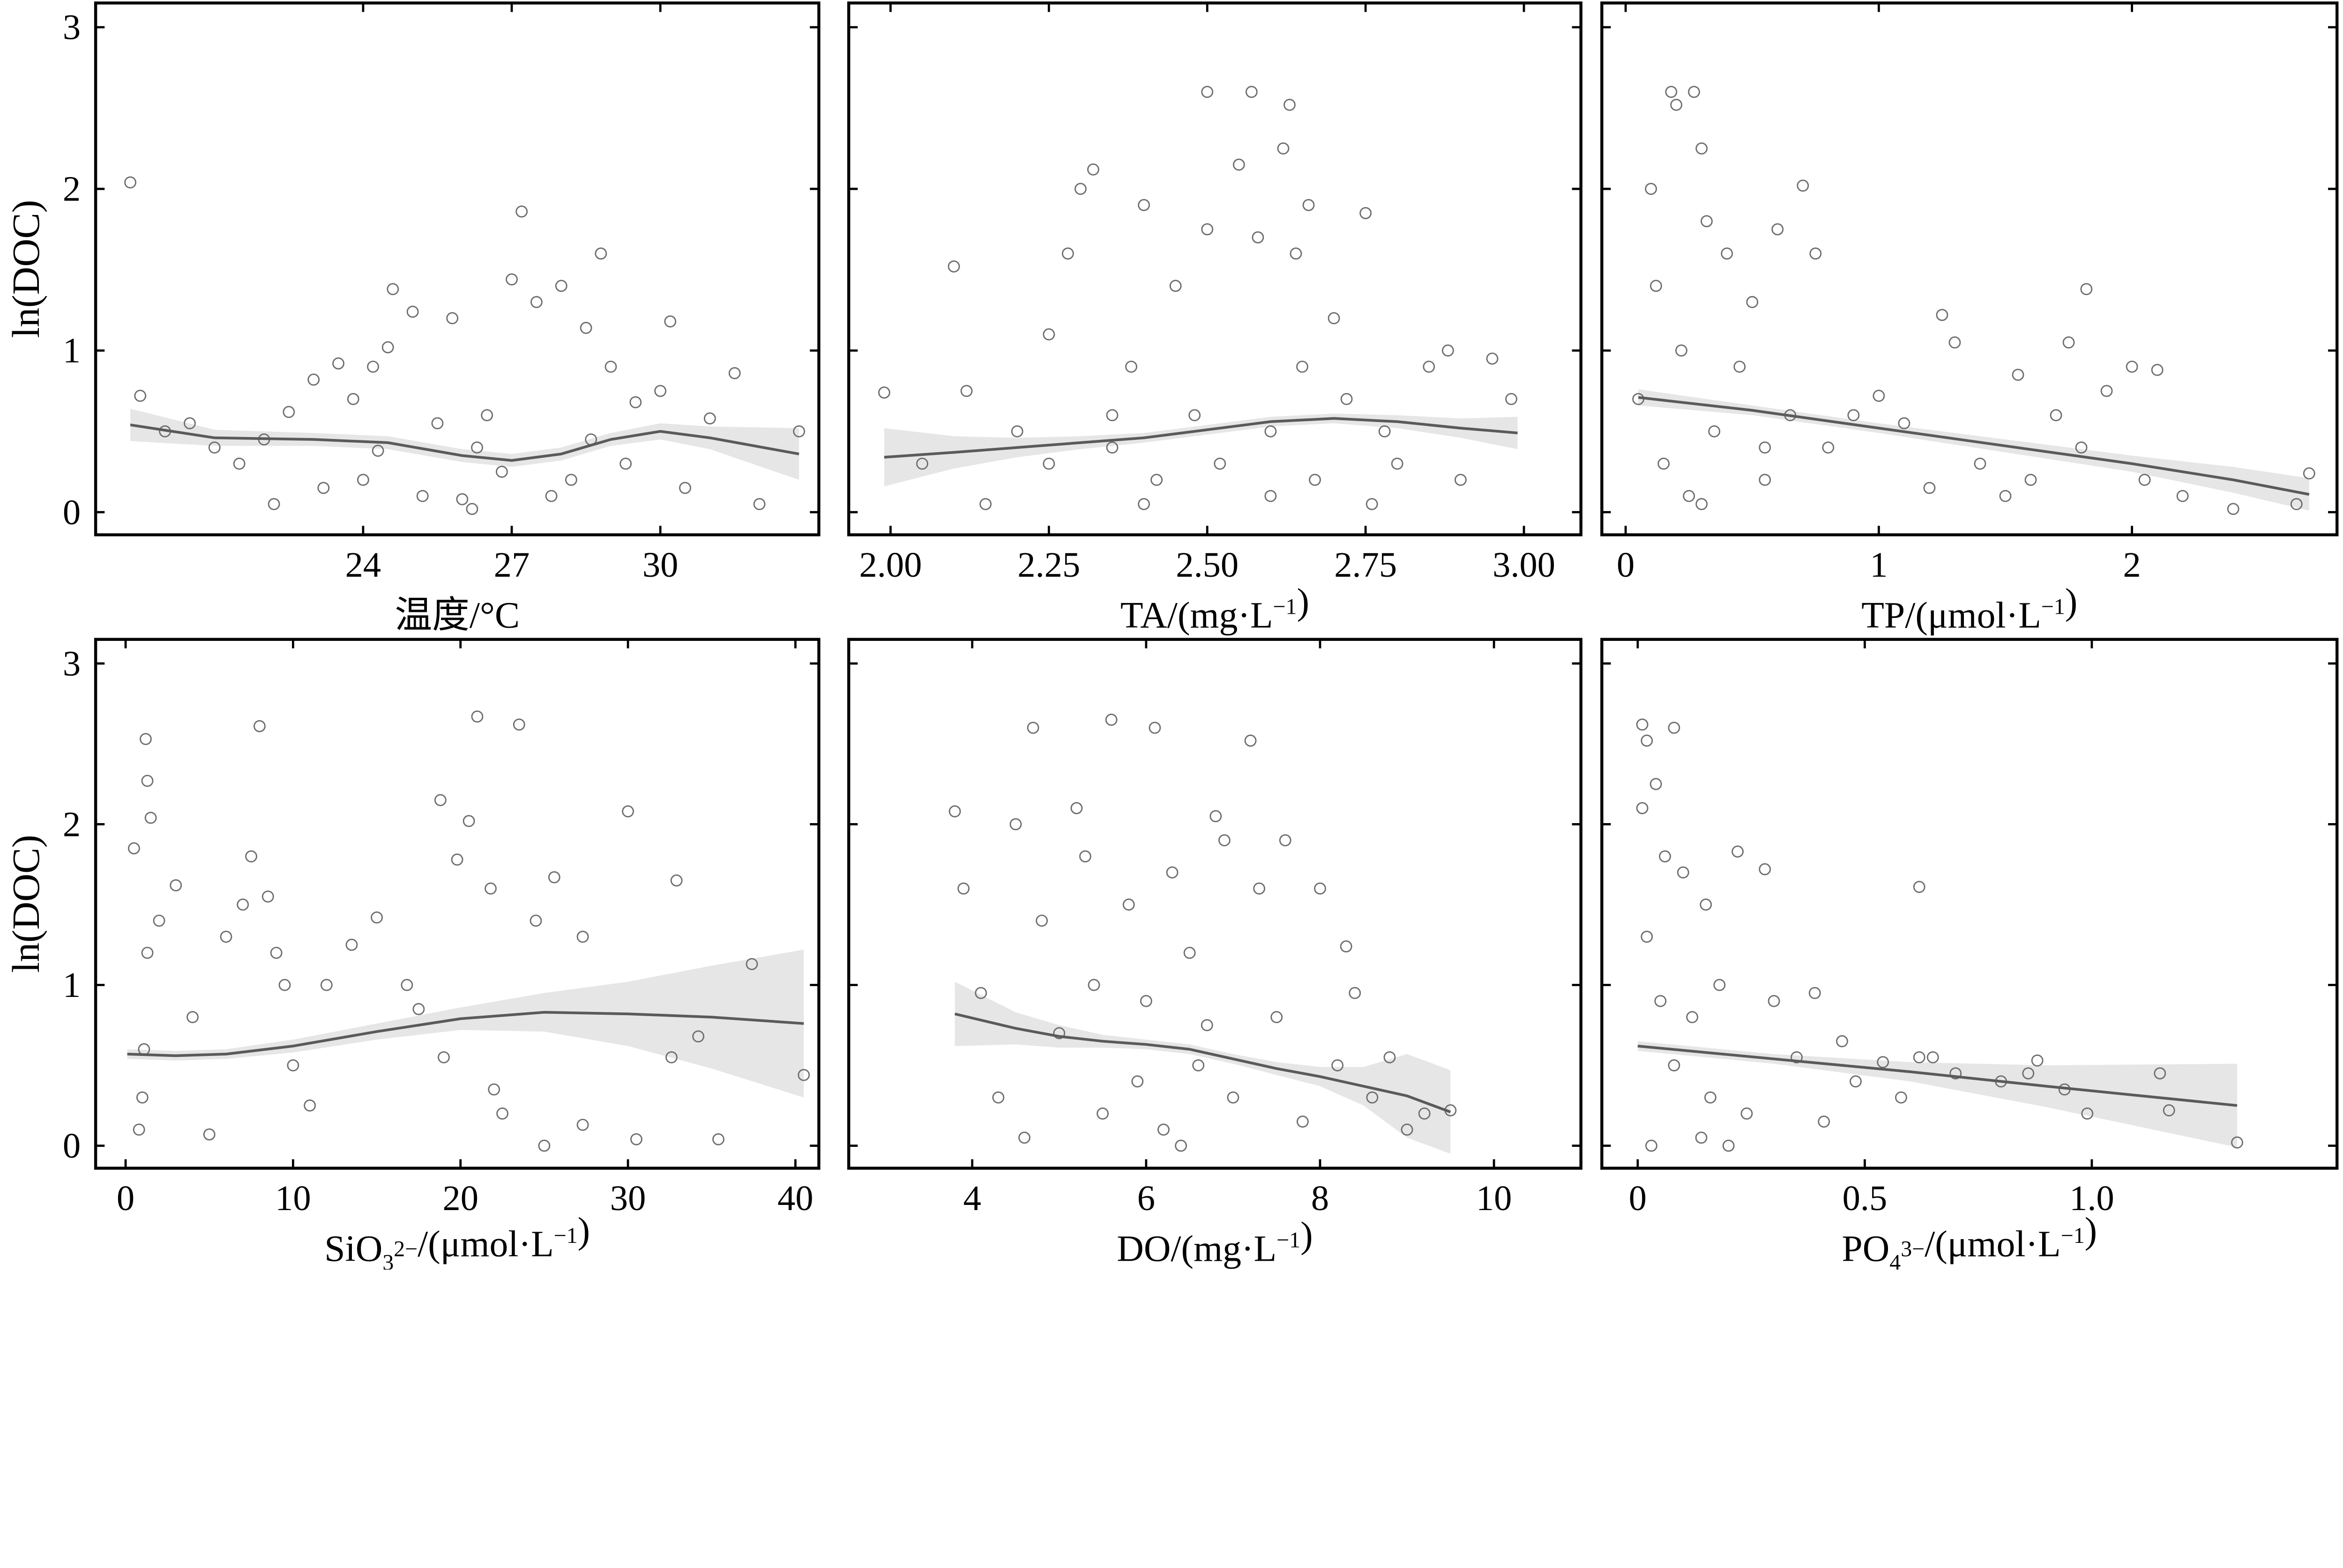 The height and width of the screenshot is (1568, 2343). Describe the element at coordinates (72, 1146) in the screenshot. I see `y-tick-label: 0` at that location.